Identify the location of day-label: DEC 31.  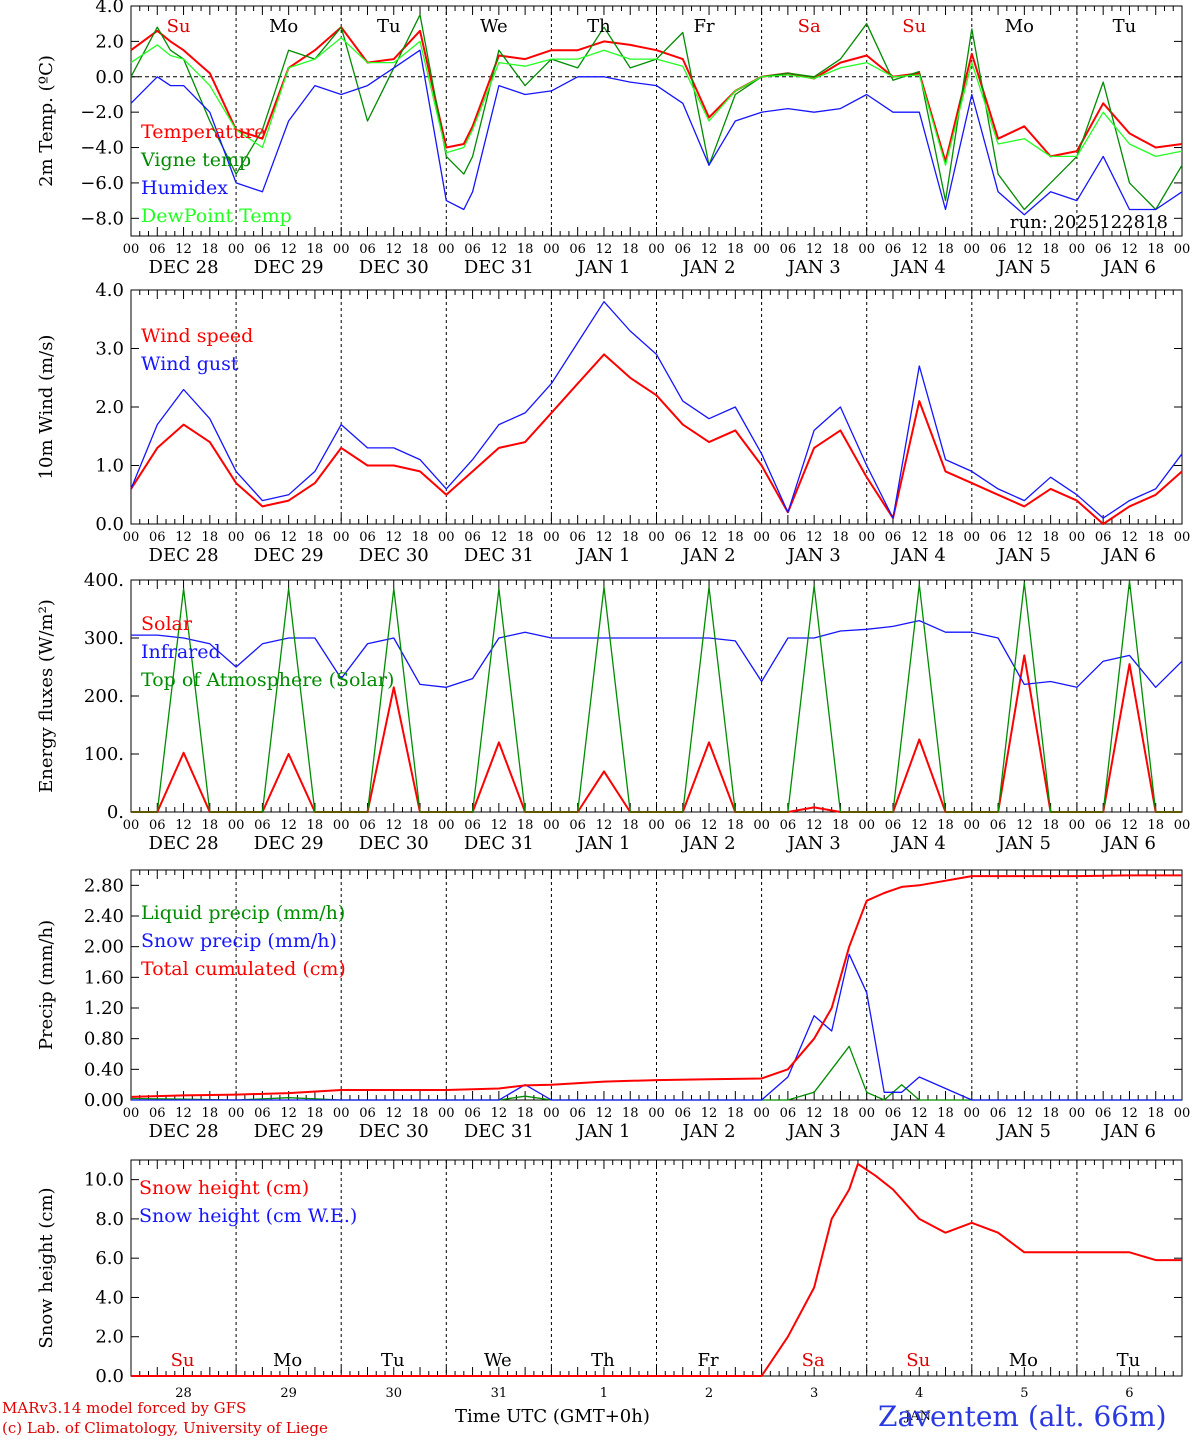
(499, 555).